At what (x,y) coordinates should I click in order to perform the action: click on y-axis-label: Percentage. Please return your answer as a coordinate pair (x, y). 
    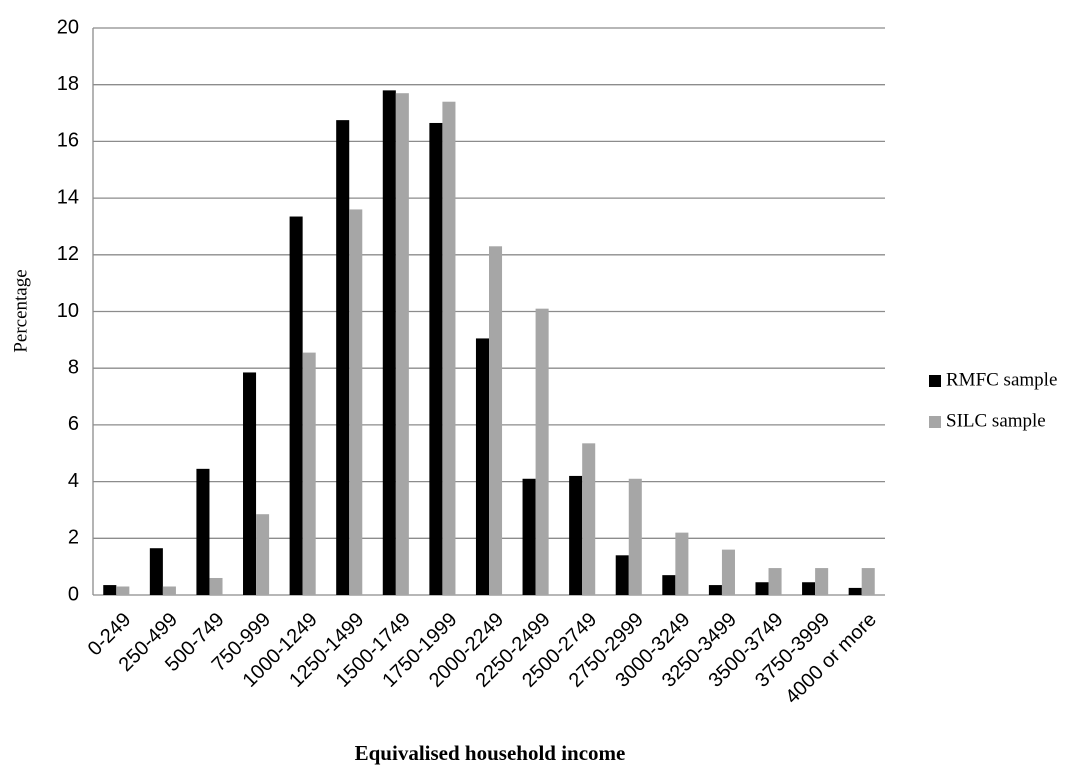
    Looking at the image, I should click on (20, 310).